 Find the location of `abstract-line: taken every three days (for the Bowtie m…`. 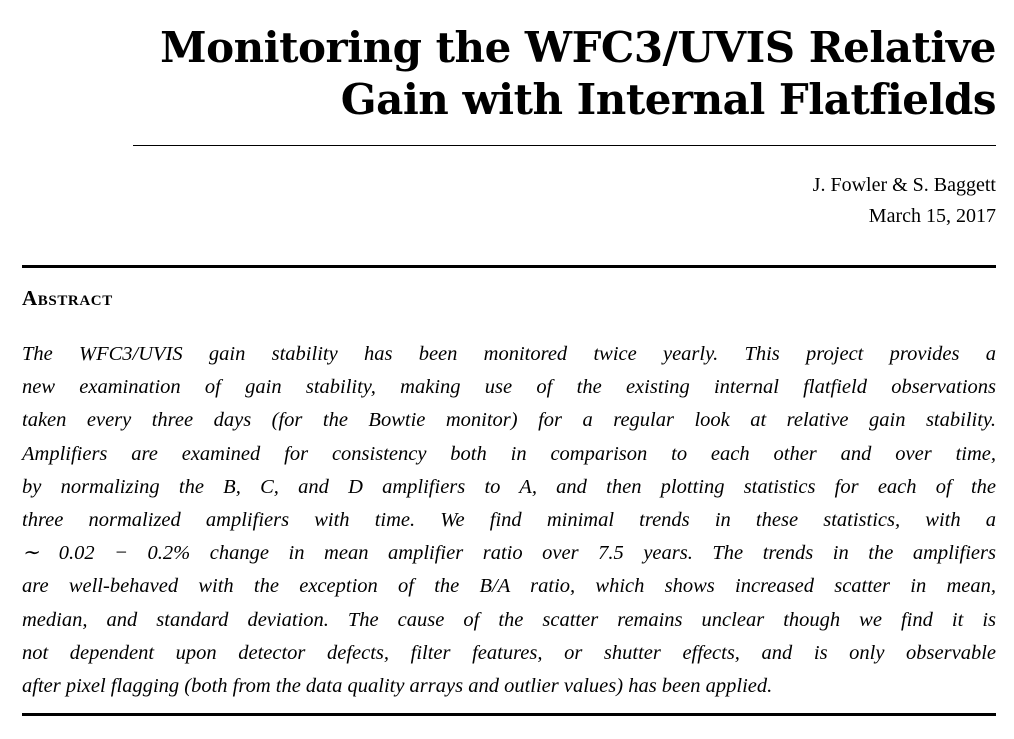

abstract-line: taken every three days (for the Bowtie m… is located at coordinates (509, 420).